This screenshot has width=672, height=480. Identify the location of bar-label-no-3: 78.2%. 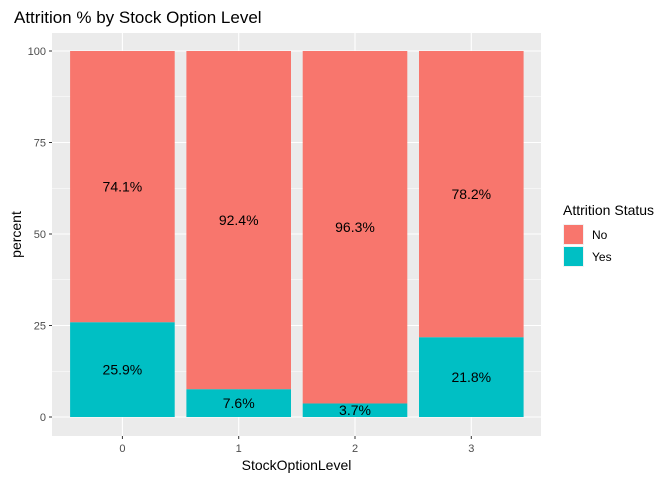
(471, 194).